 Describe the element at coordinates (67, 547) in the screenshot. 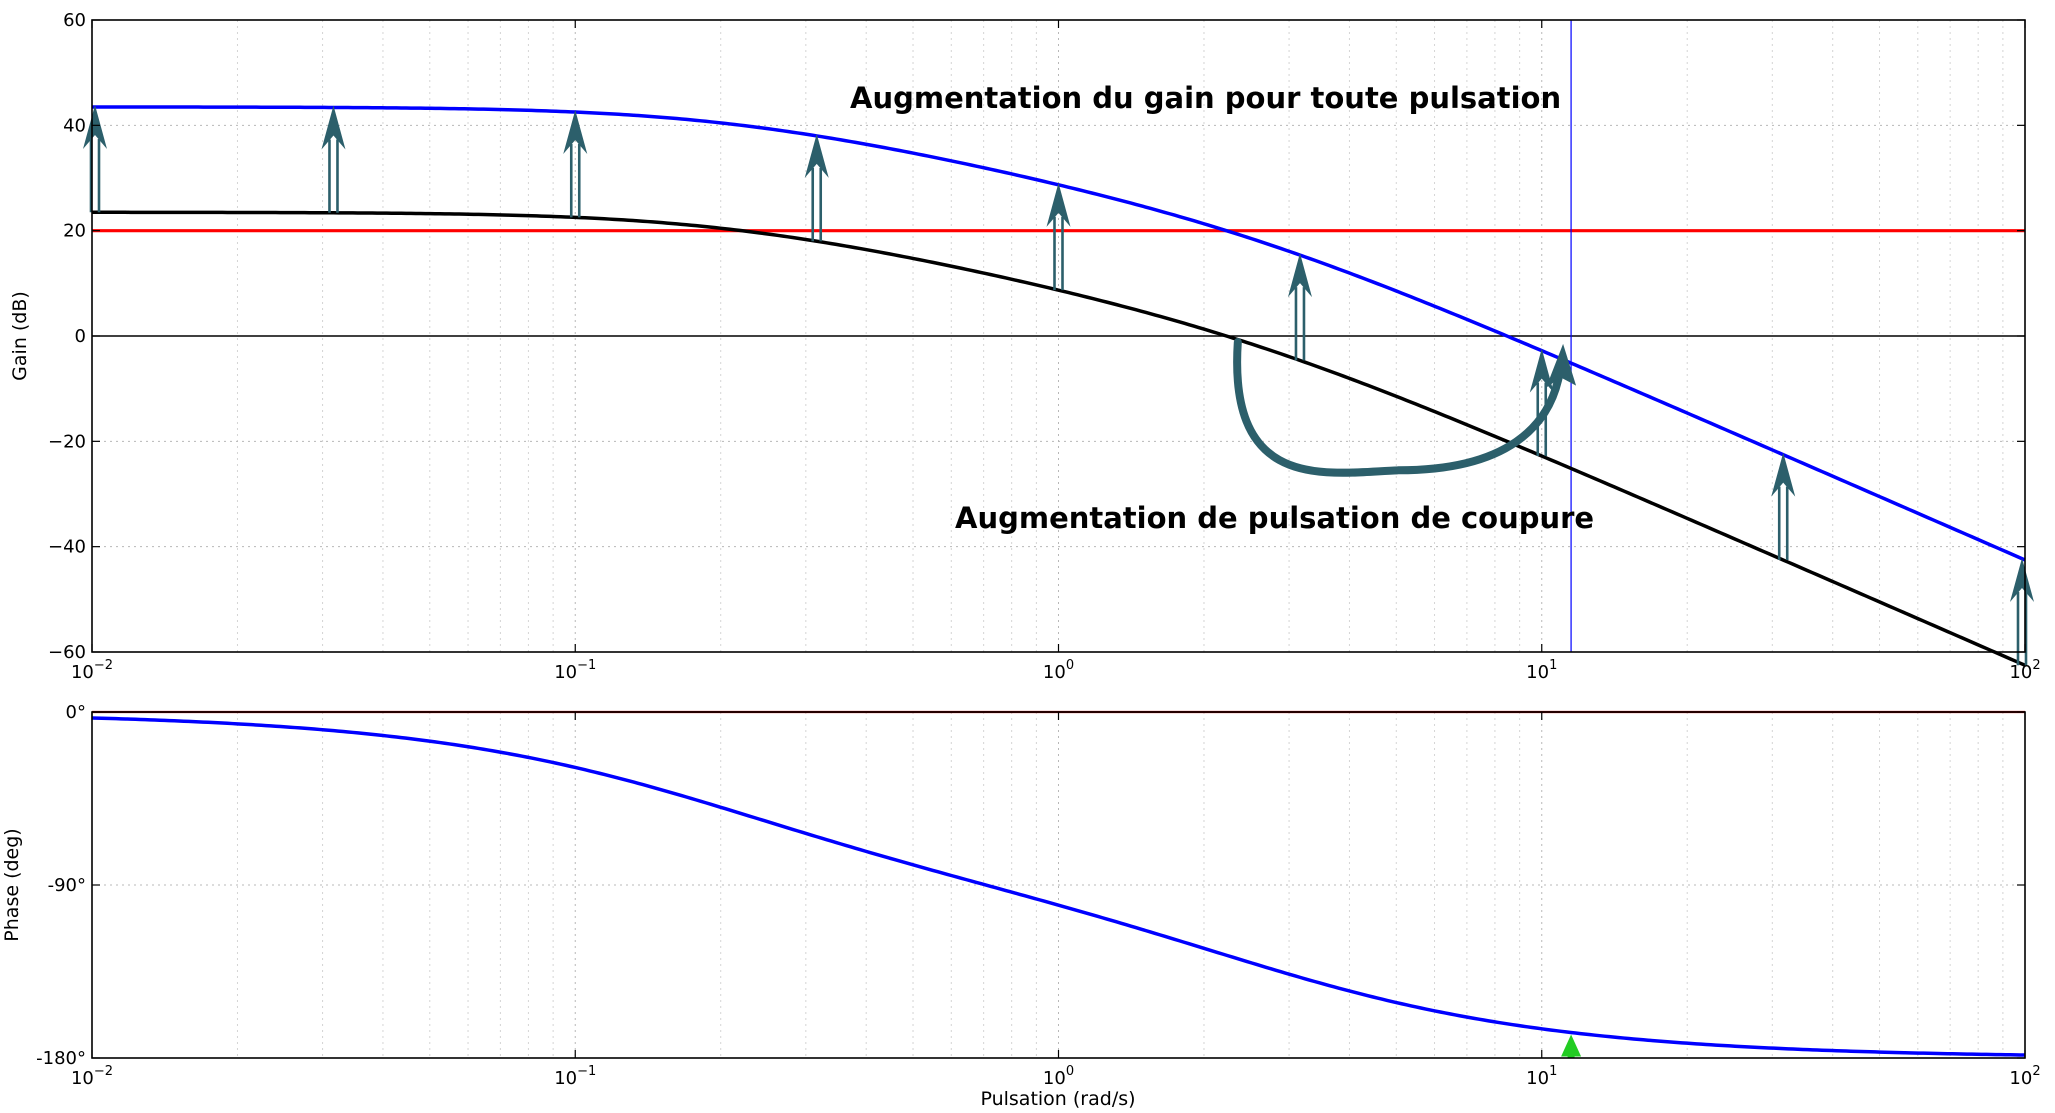

I see `y-tick-label: −40` at that location.